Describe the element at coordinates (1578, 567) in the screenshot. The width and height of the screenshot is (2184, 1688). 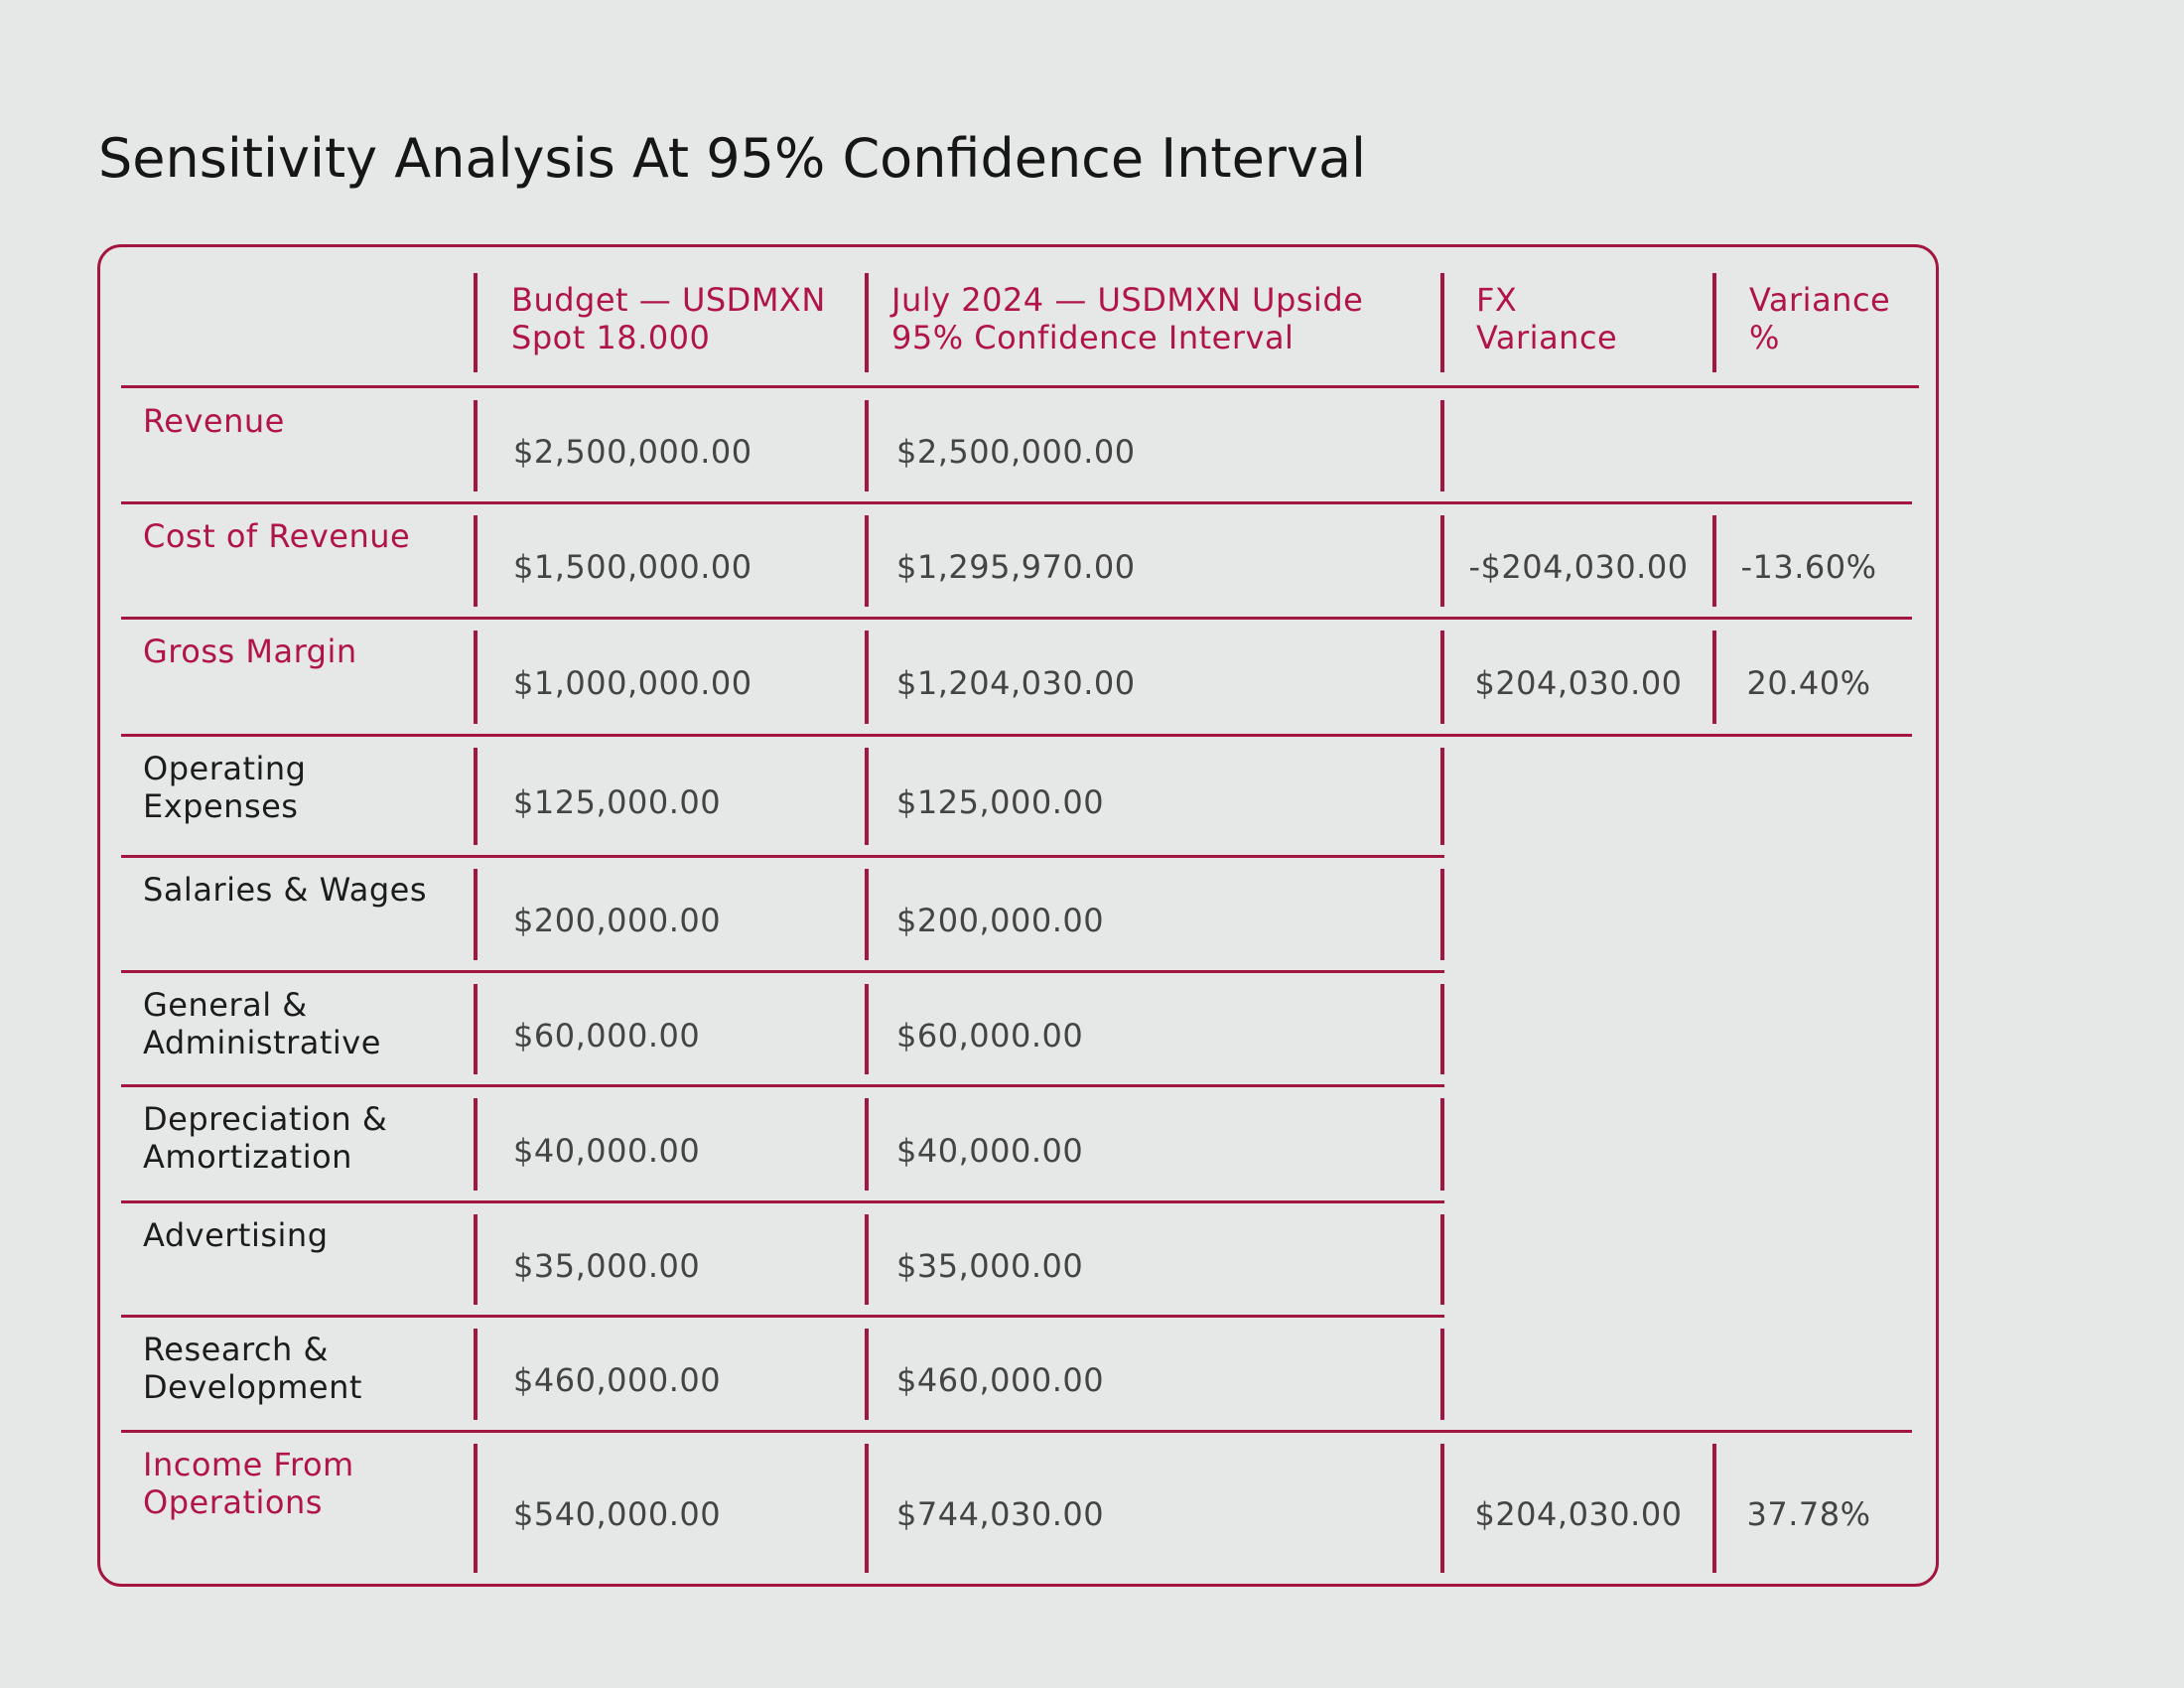
I see `fx-variance-value: -$204,030.00` at that location.